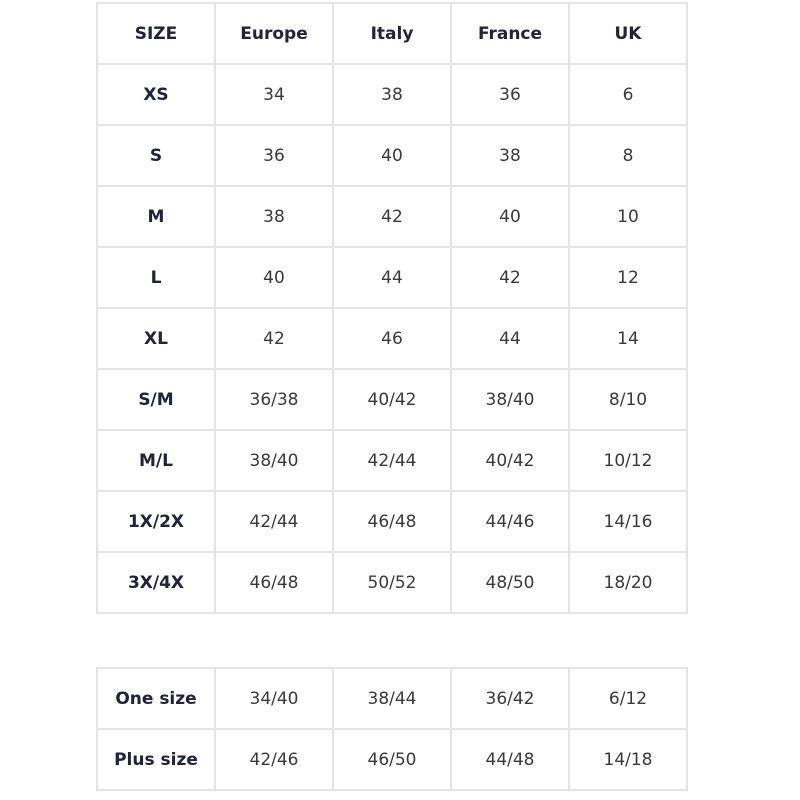 The height and width of the screenshot is (800, 800). Describe the element at coordinates (156, 582) in the screenshot. I see `size-label-cell: 3X/4X` at that location.